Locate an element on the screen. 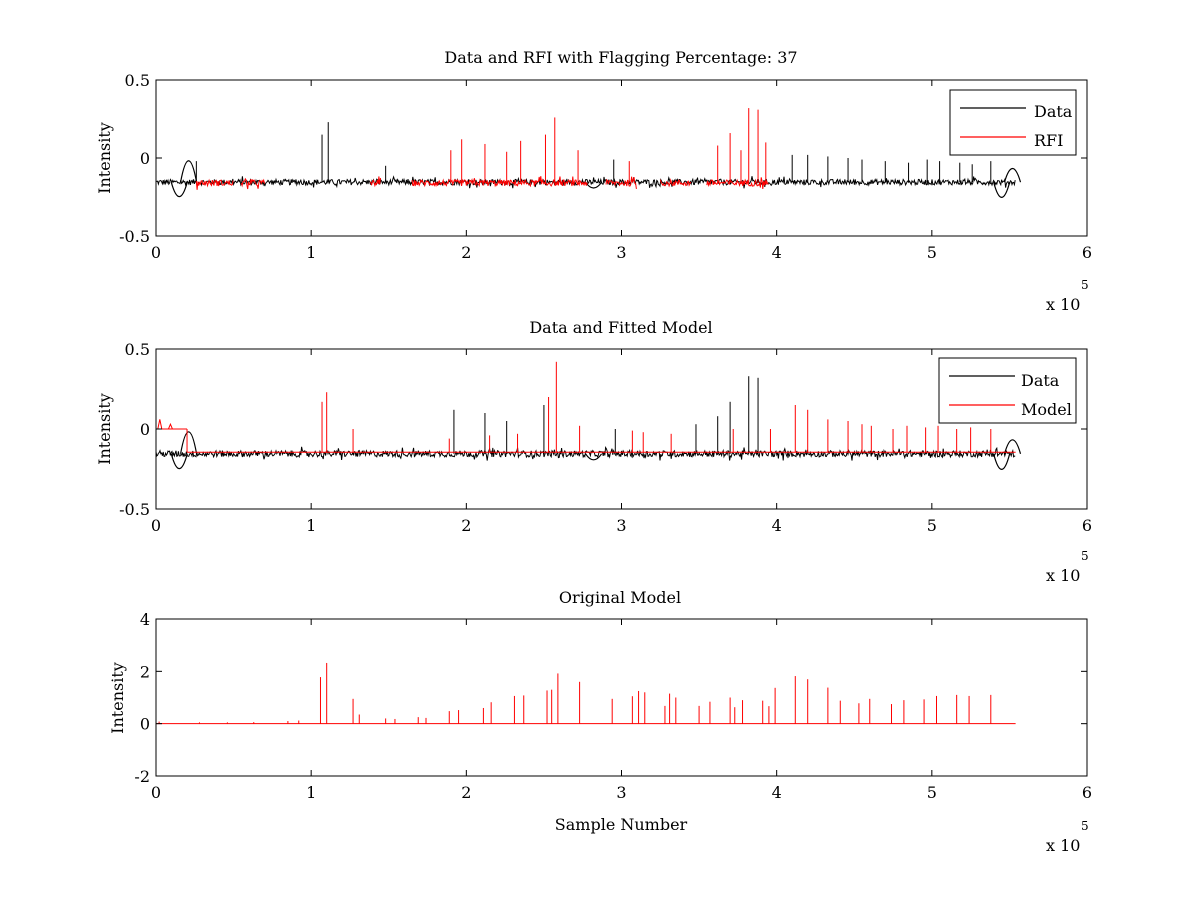  legend: Data Model is located at coordinates (1007, 390).